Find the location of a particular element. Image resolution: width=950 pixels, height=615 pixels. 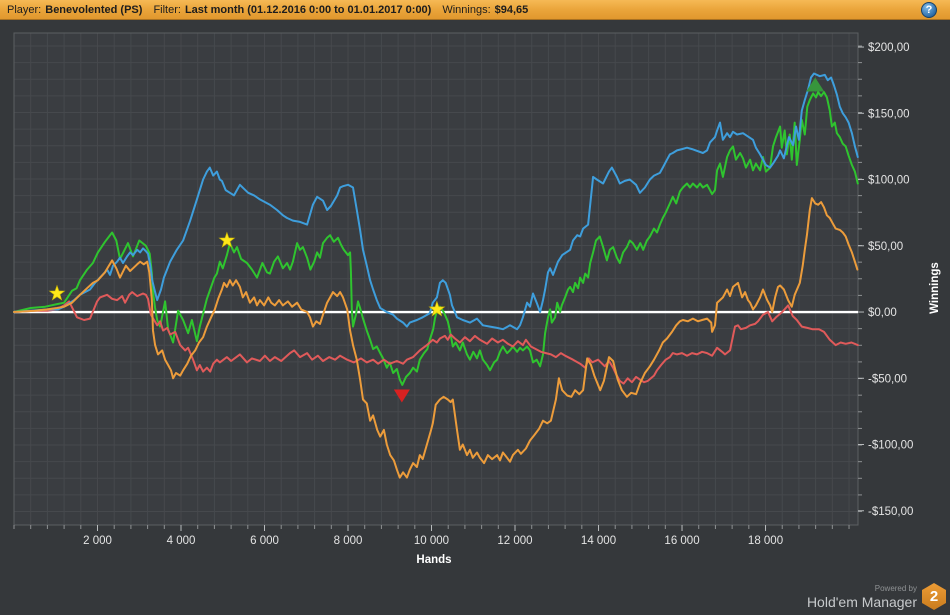

x-tick-label: 2 000 is located at coordinates (97, 541).